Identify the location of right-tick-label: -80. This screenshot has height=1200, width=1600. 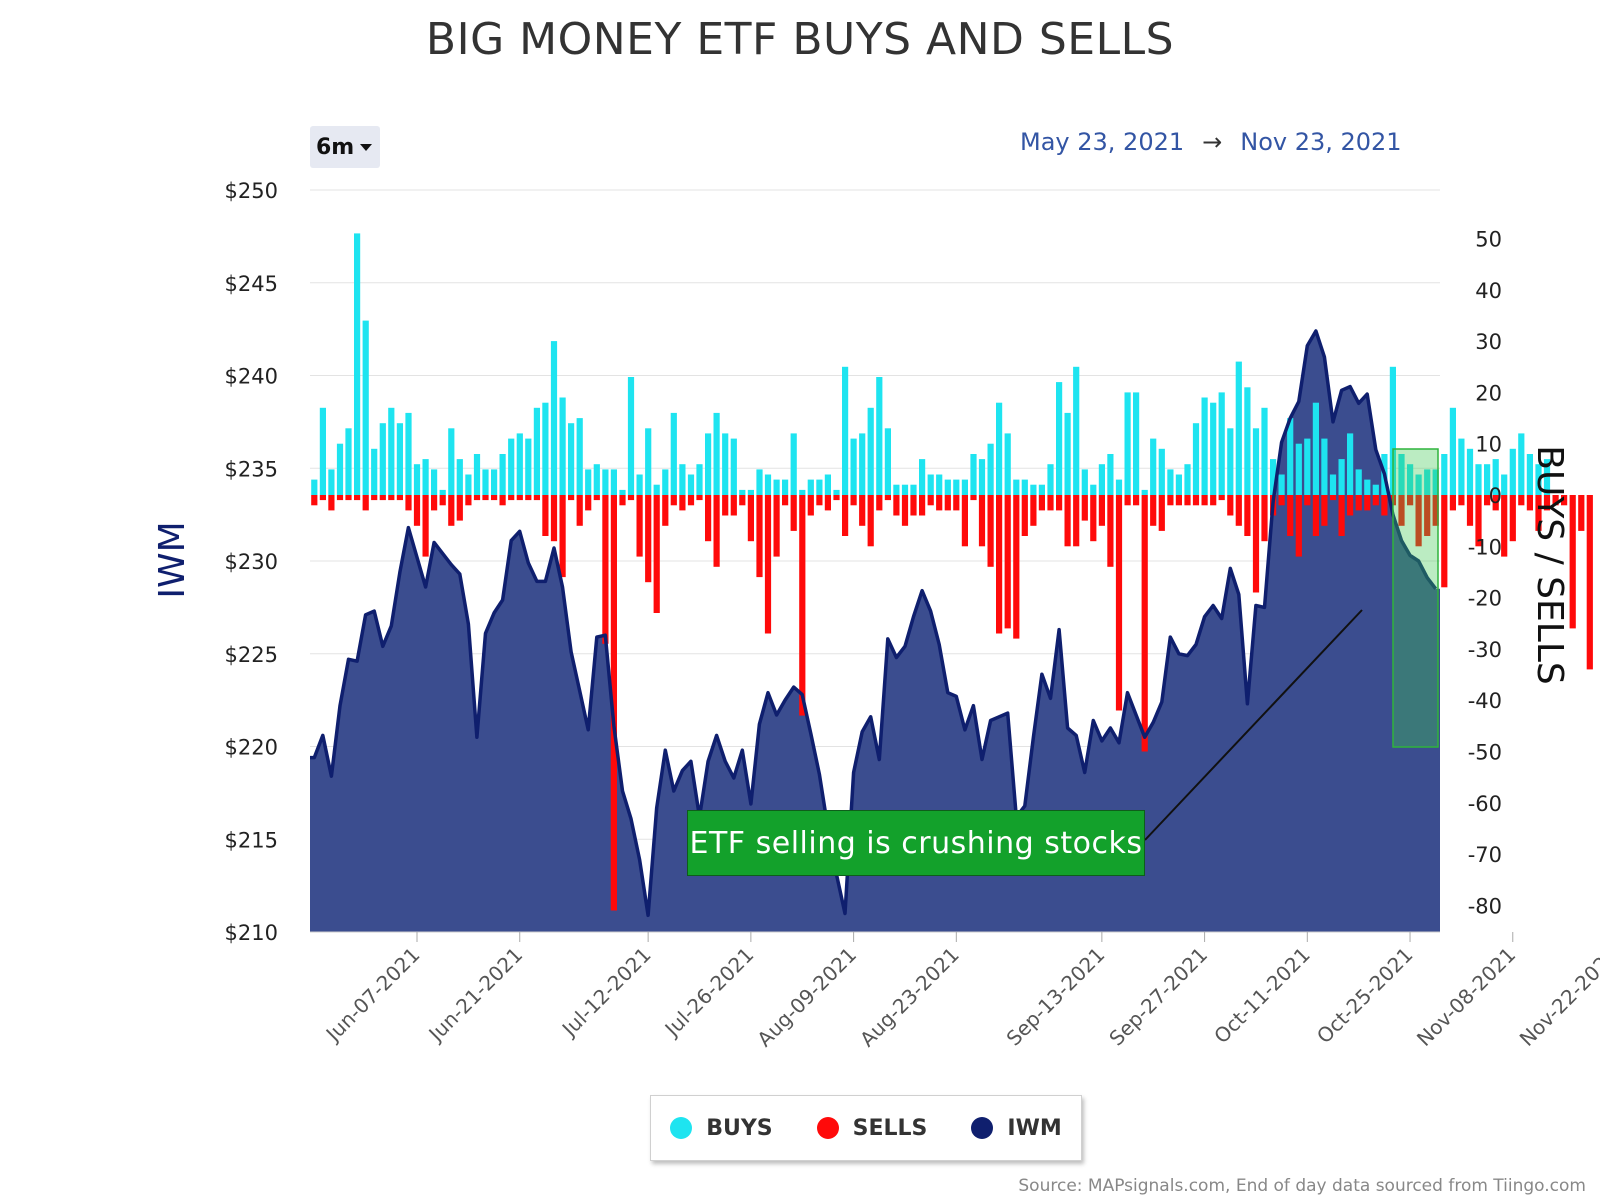
(1485, 906).